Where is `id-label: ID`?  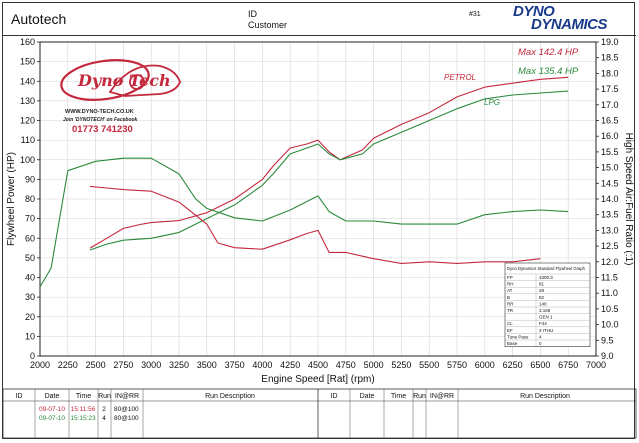
id-label: ID is located at coordinates (252, 14).